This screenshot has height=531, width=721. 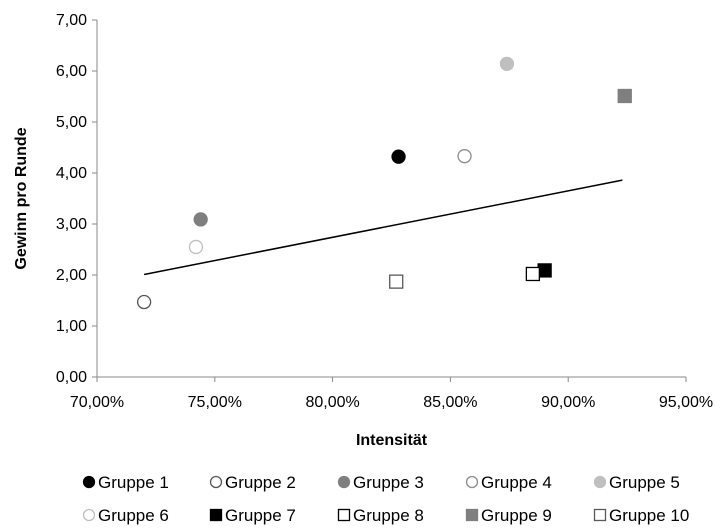 I want to click on y-tick-label: 3,00, so click(x=71, y=224).